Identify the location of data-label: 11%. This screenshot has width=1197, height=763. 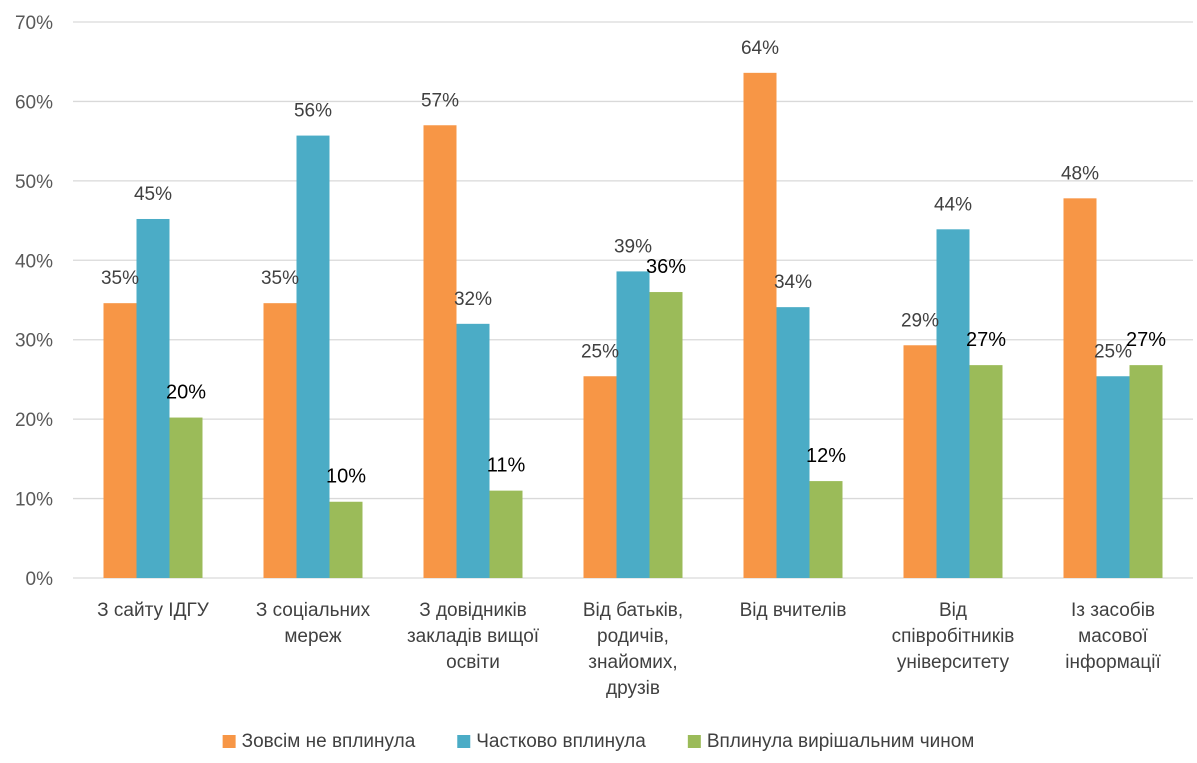
(506, 466).